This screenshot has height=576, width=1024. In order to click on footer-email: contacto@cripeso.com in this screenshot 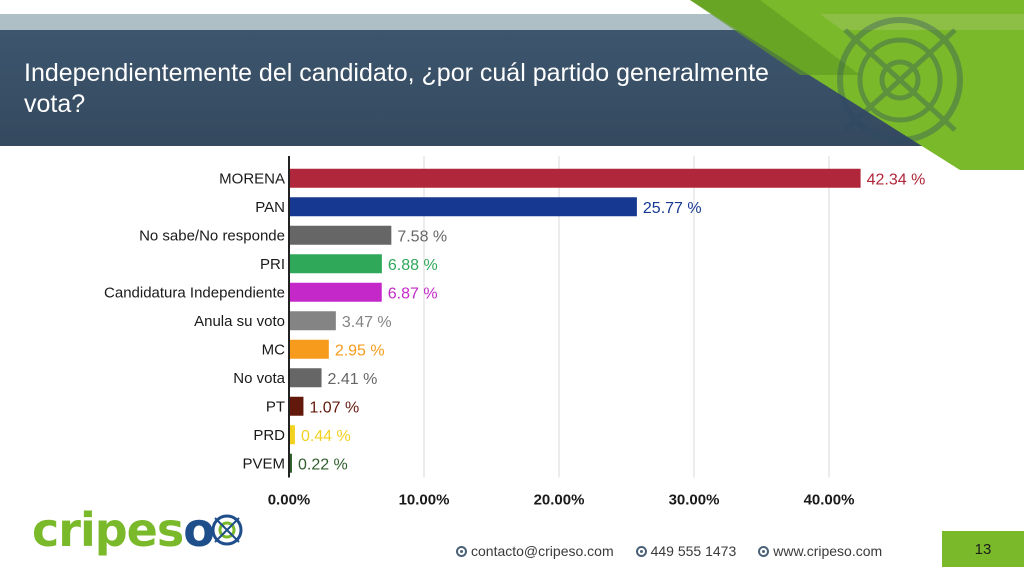, I will do `click(535, 551)`.